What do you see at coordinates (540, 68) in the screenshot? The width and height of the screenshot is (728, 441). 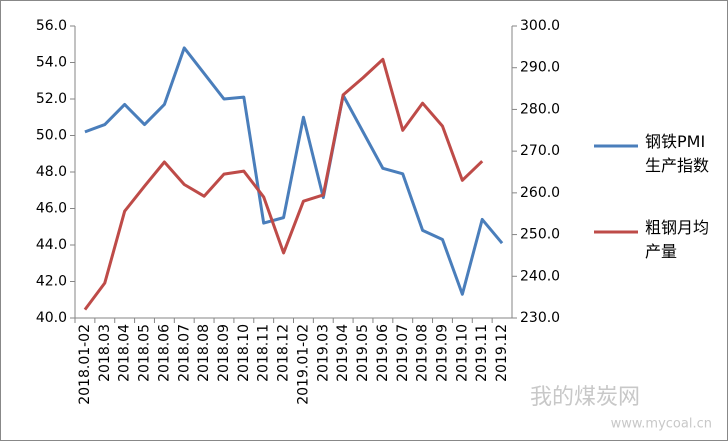 I see `y2-tick-label: 290.0` at bounding box center [540, 68].